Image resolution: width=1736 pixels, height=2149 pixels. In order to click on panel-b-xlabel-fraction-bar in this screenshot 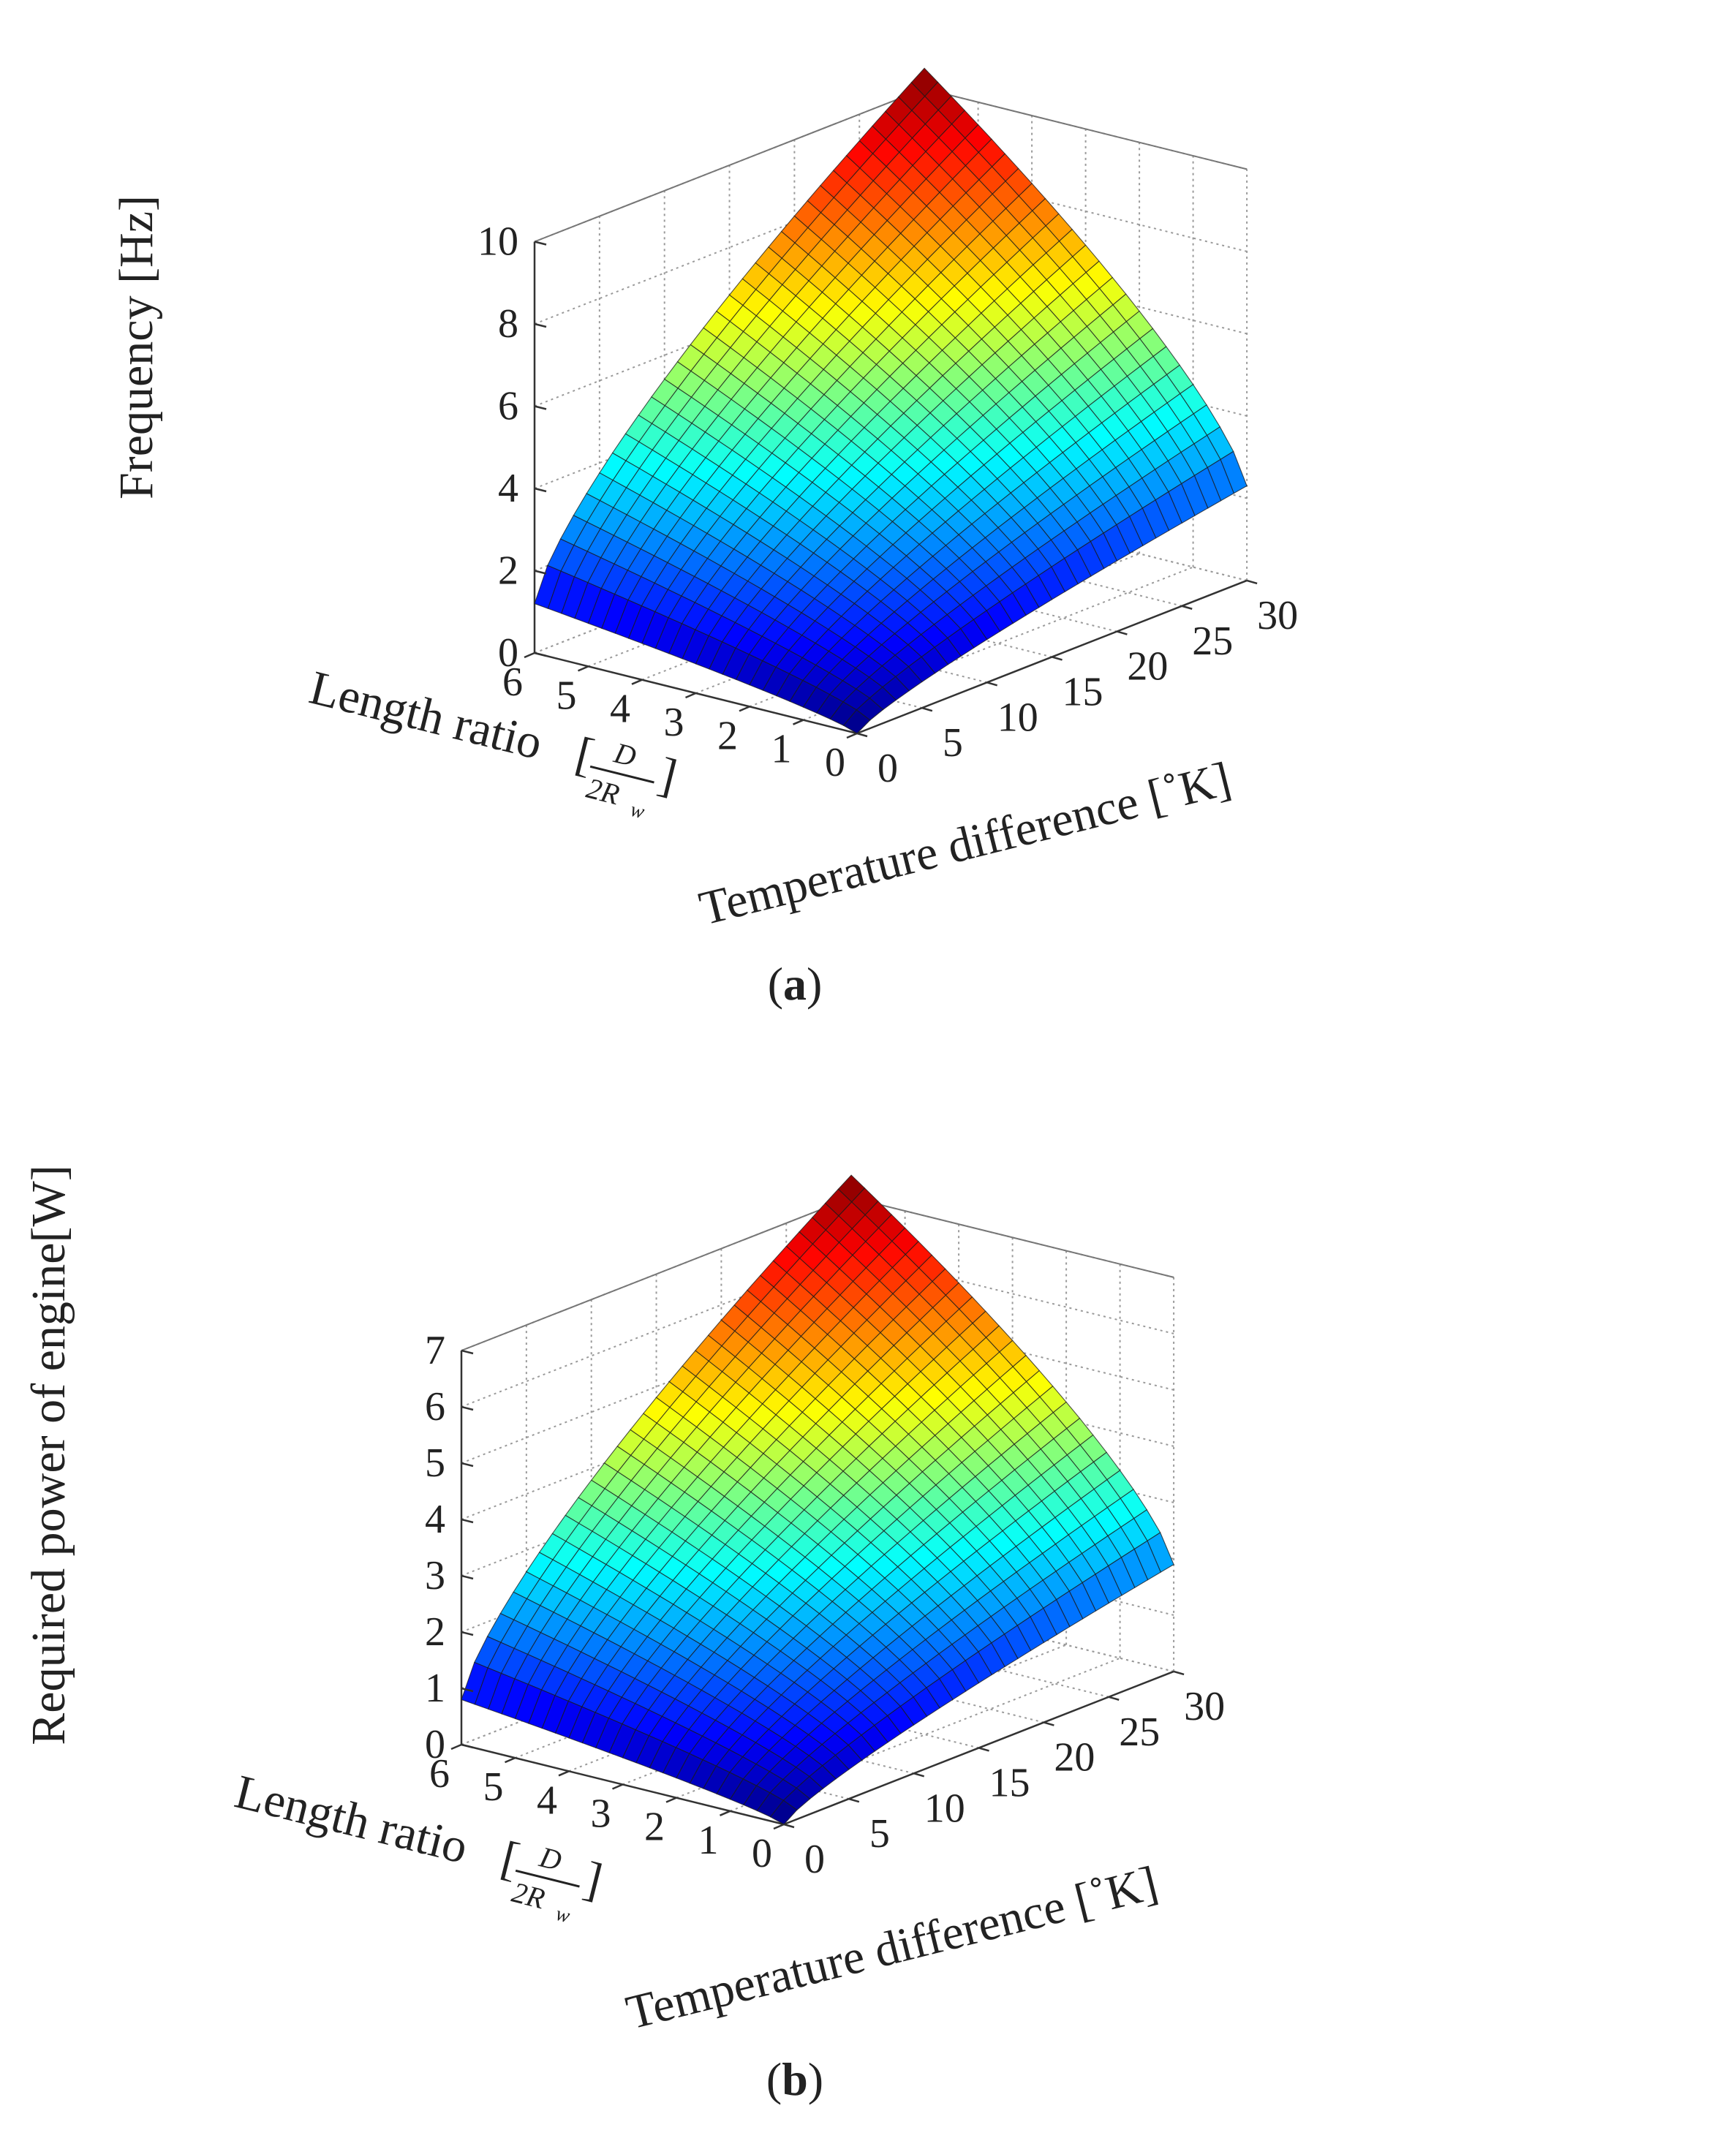, I will do `click(547, 1879)`.